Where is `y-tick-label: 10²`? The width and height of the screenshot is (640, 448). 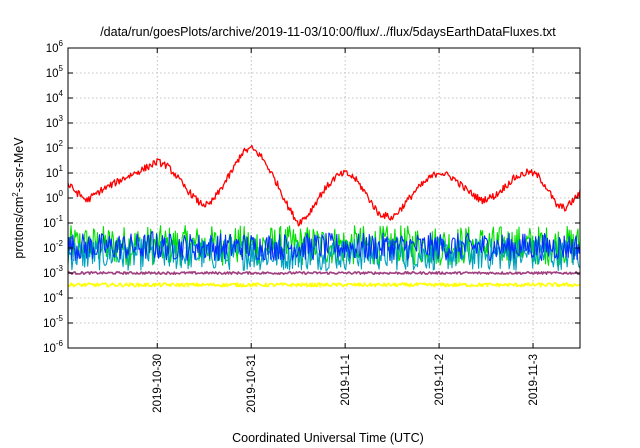 y-tick-label: 10² is located at coordinates (55, 147).